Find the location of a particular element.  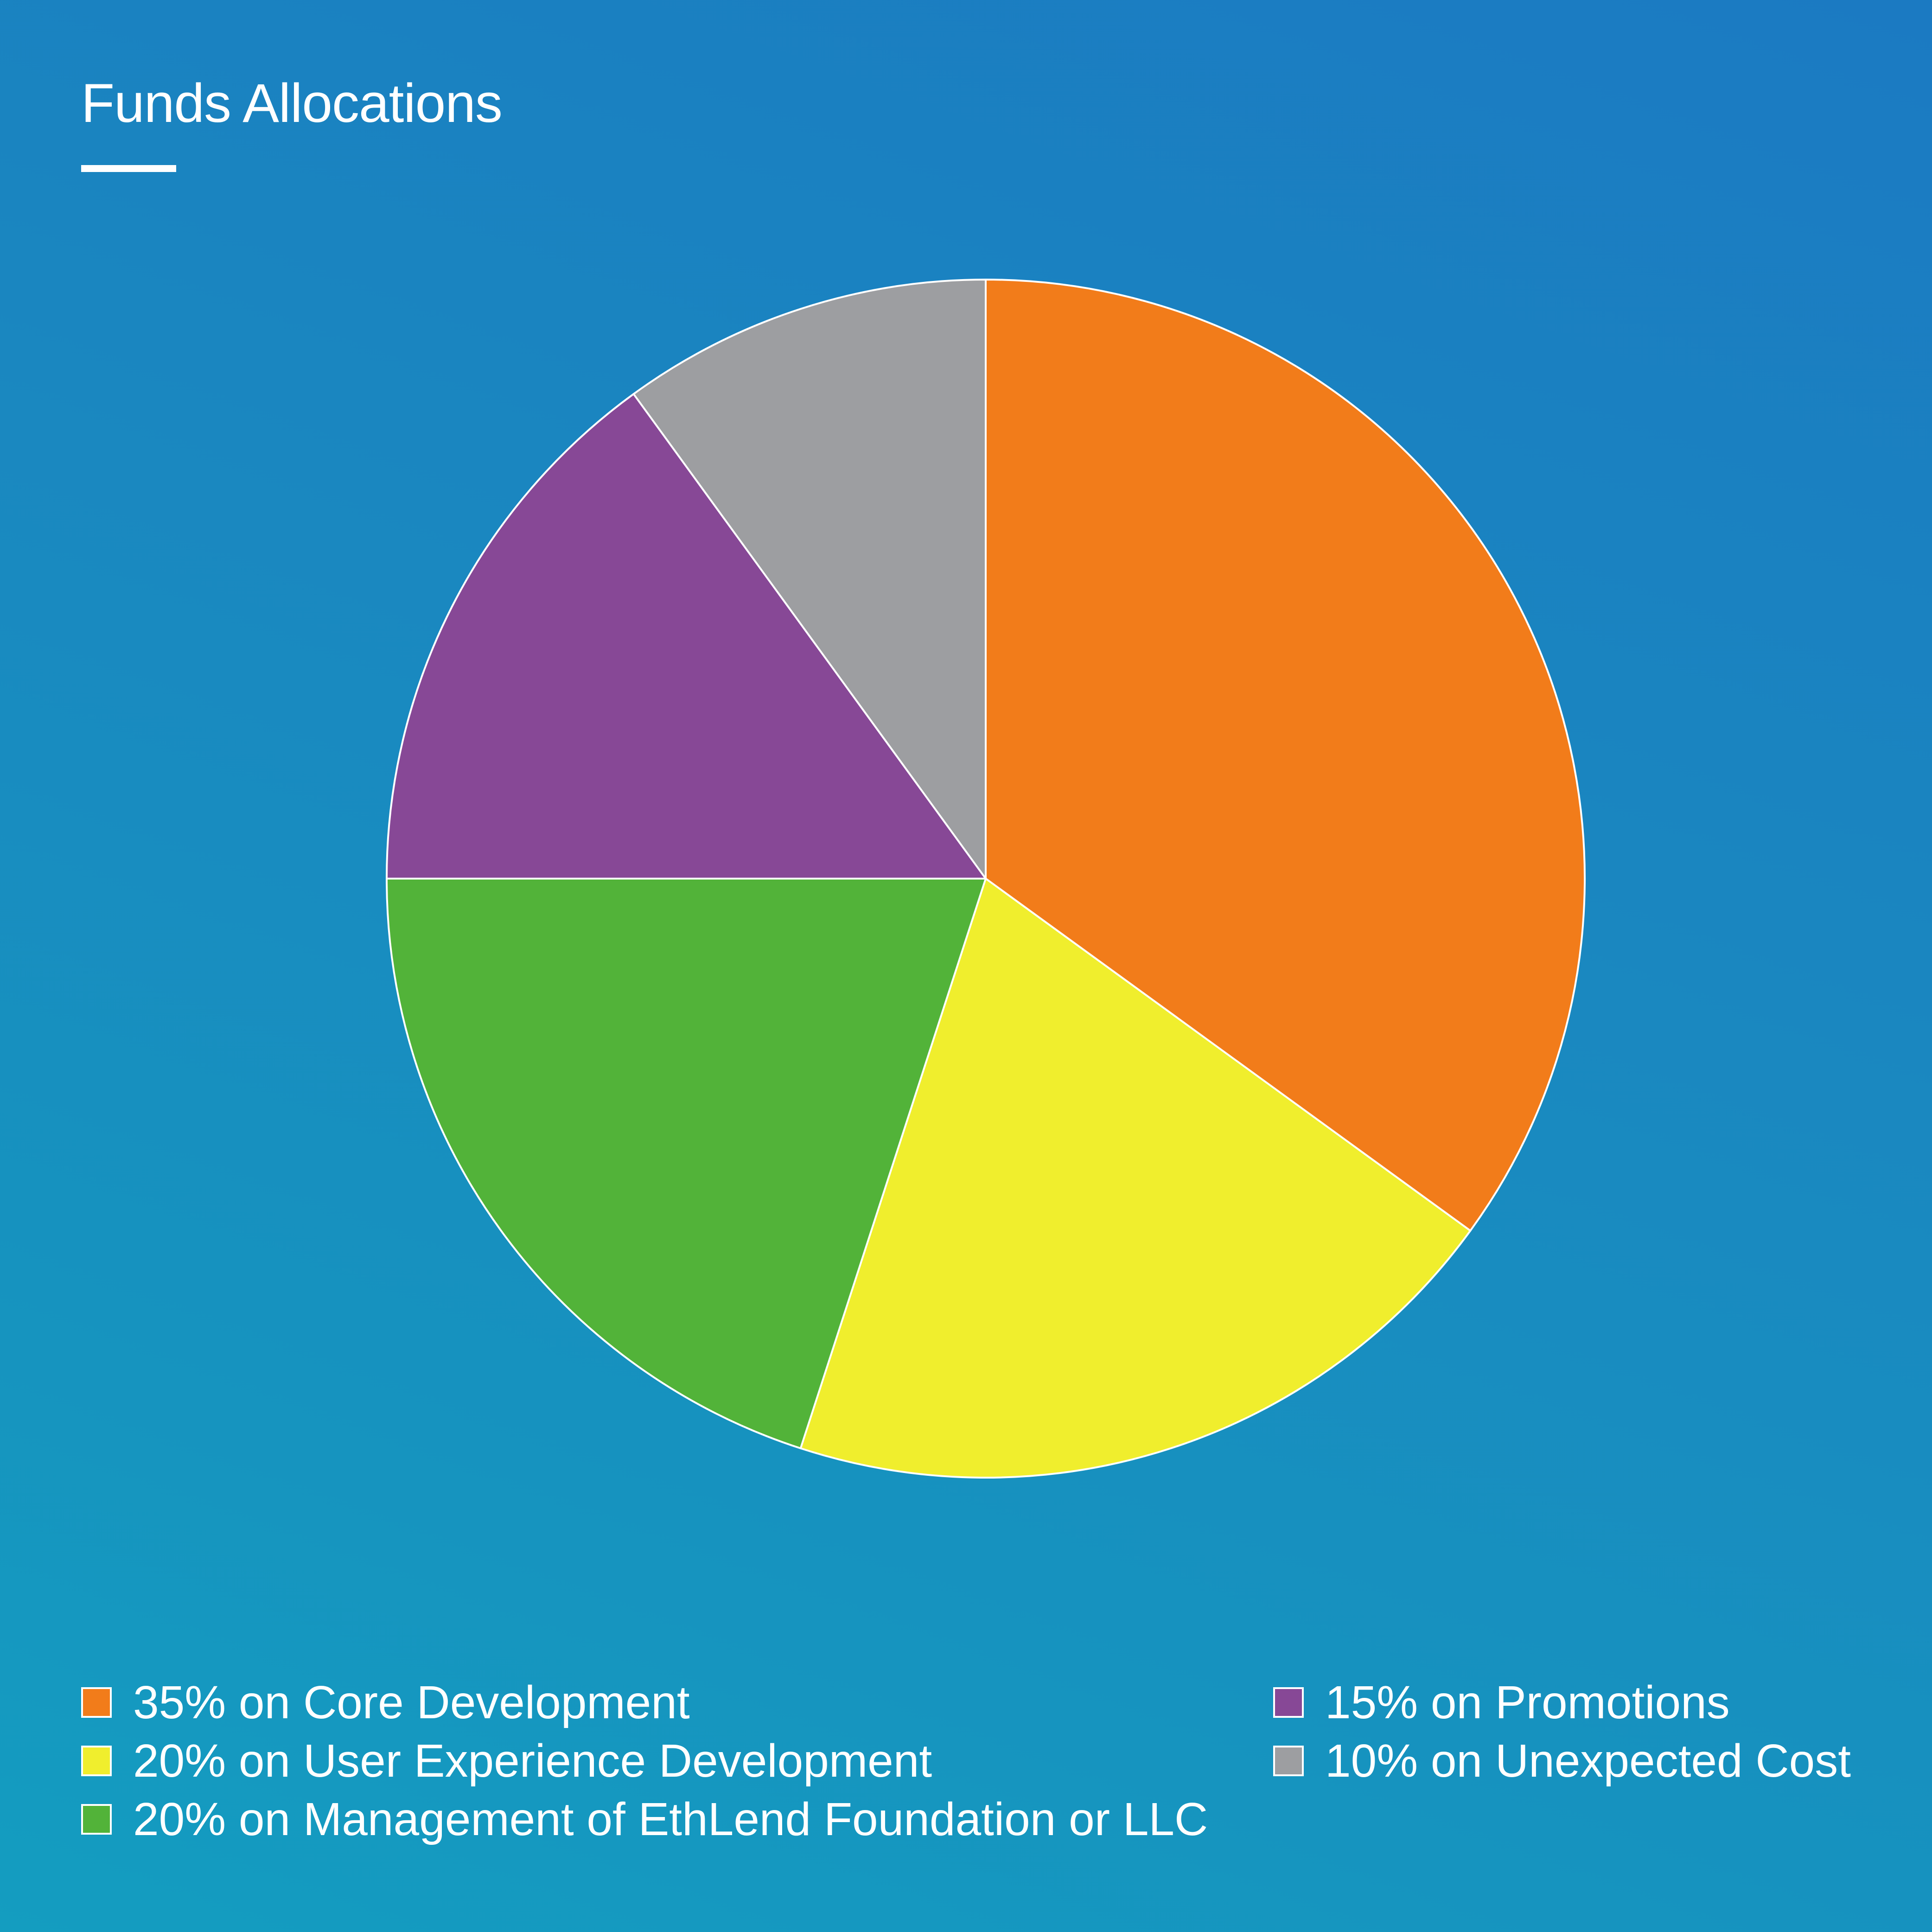

legend-item-core-development: 35% on Core Development is located at coordinates (385, 1702).